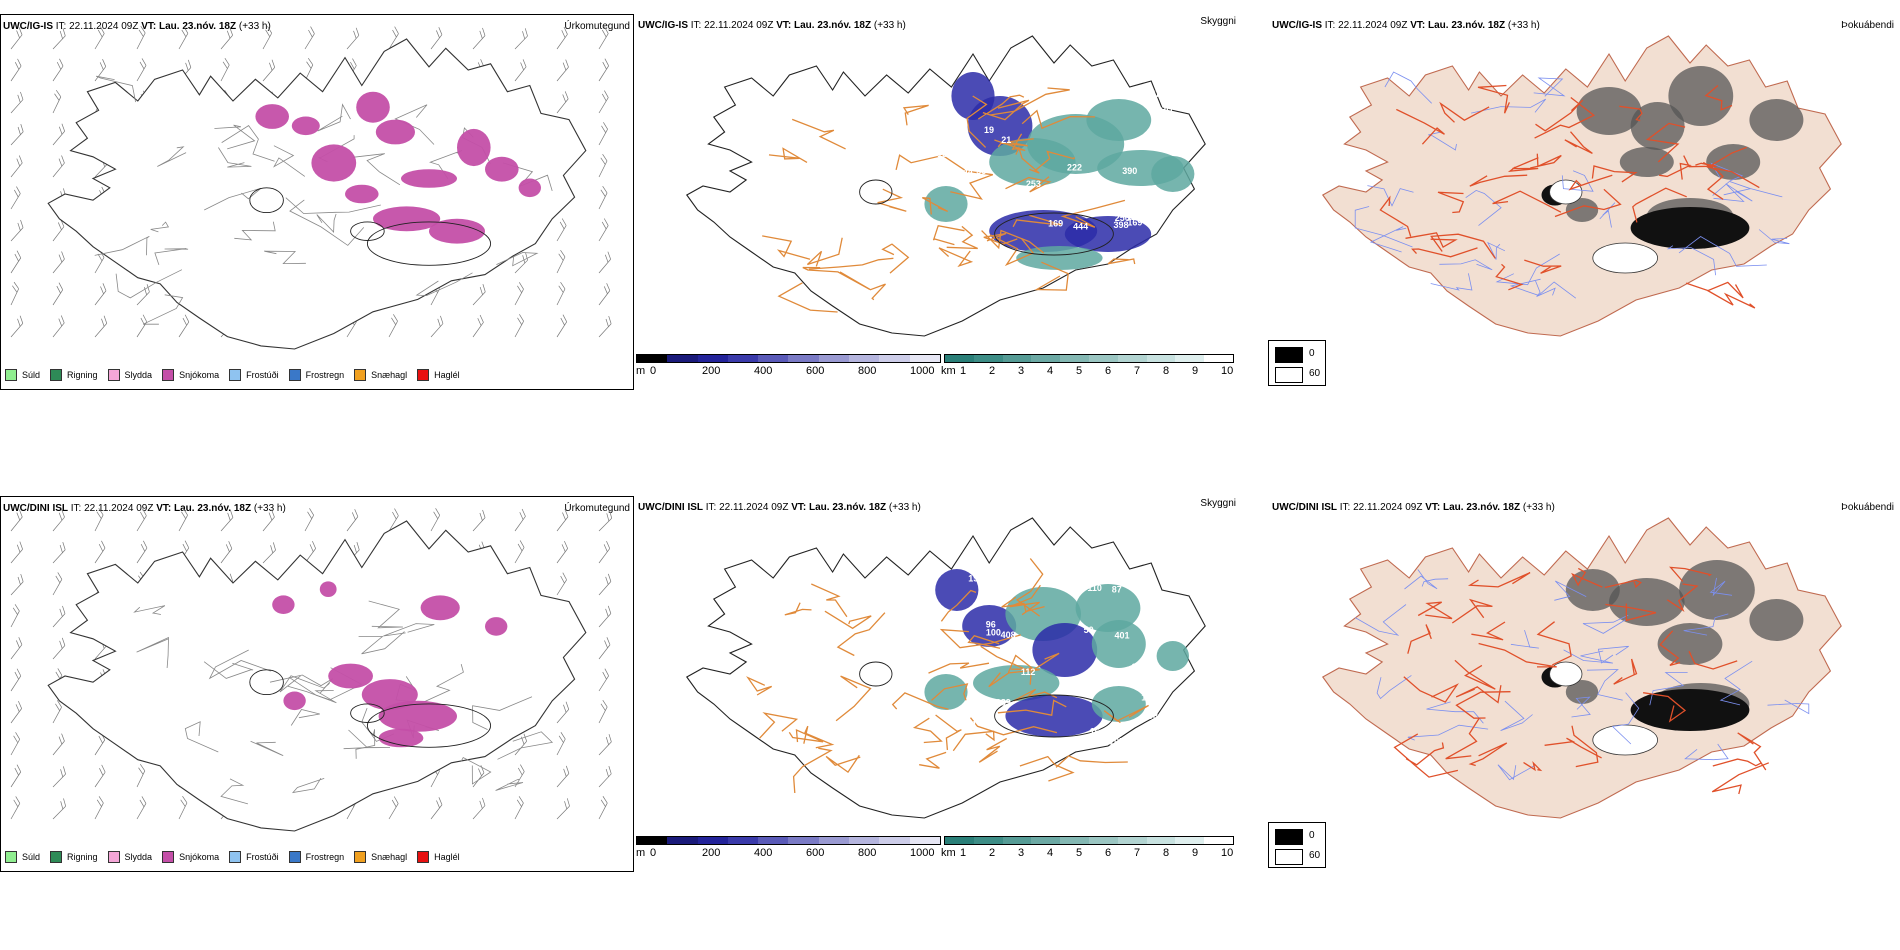 This screenshot has width=1900, height=950. What do you see at coordinates (31, 857) in the screenshot?
I see `legend-label: Súld` at bounding box center [31, 857].